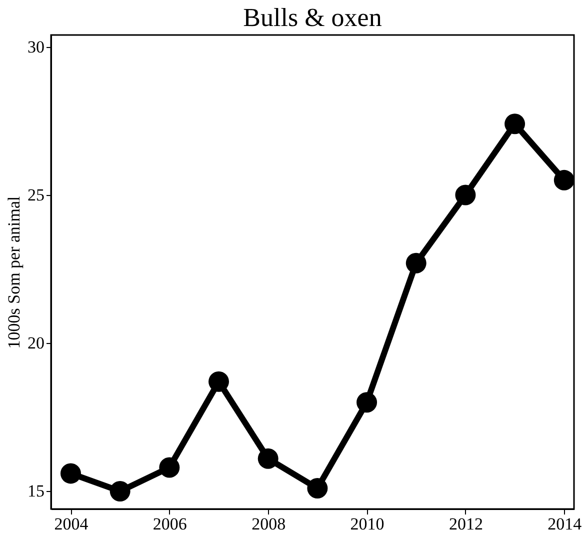 The height and width of the screenshot is (537, 585). Describe the element at coordinates (71, 524) in the screenshot. I see `x-tick-label: 2004` at that location.